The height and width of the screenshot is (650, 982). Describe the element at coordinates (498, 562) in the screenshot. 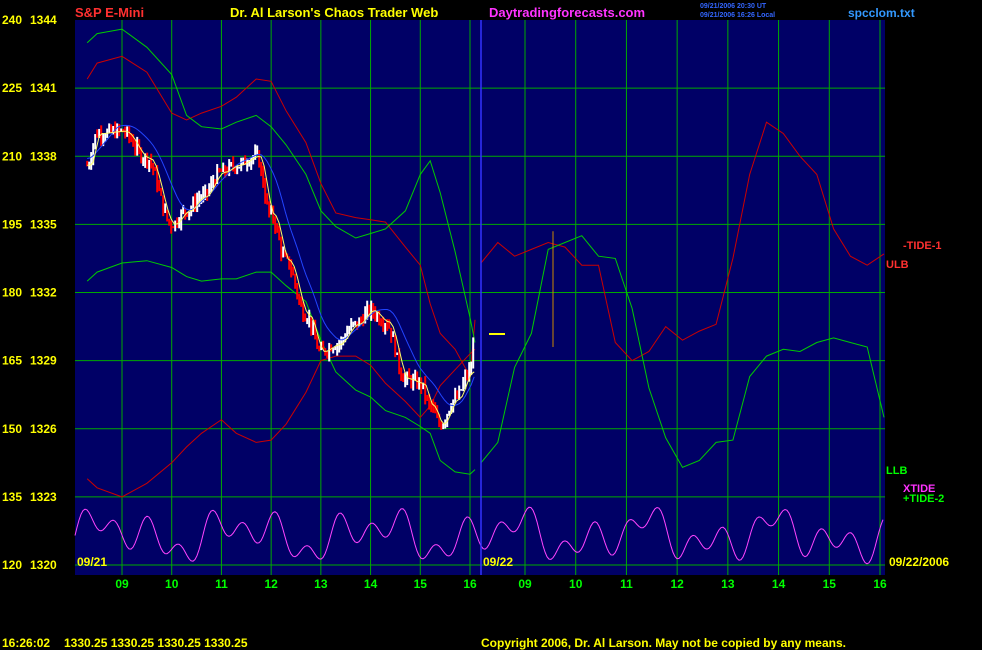

I see `date-mid: 09/22` at that location.